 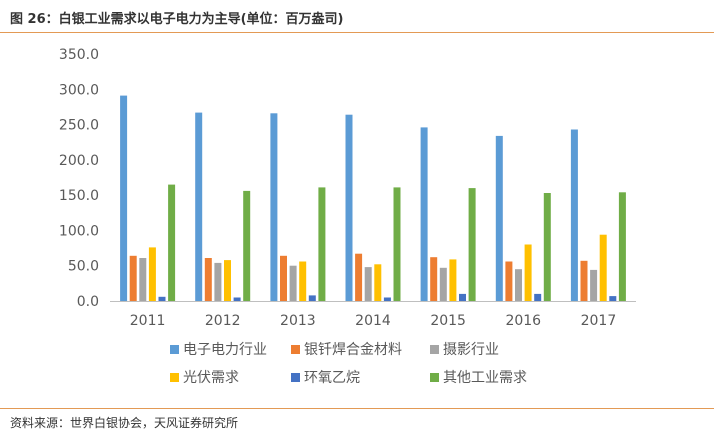 What do you see at coordinates (79, 90) in the screenshot?
I see `y-tick-label: 300.0` at bounding box center [79, 90].